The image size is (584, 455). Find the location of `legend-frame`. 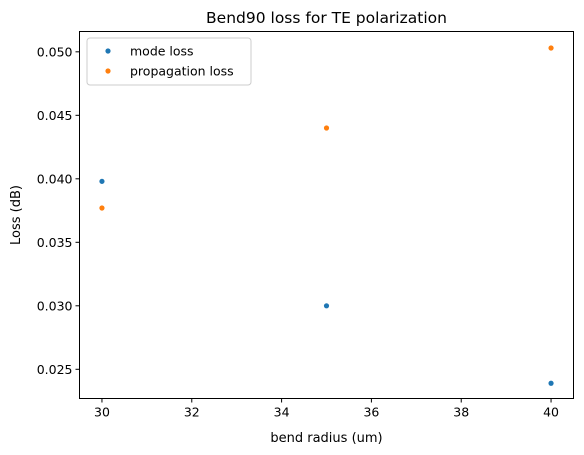

legend-frame is located at coordinates (169, 61).